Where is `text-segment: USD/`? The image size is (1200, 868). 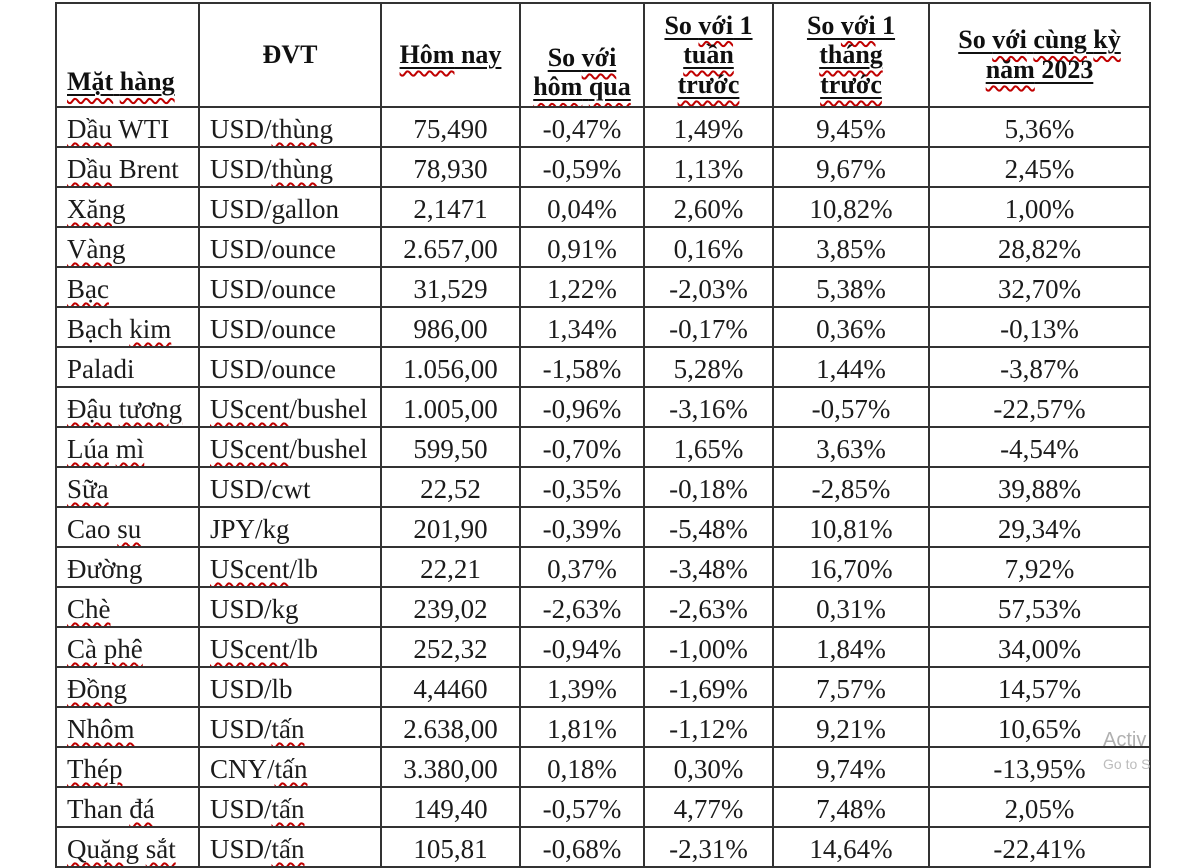
text-segment: USD/ is located at coordinates (241, 729).